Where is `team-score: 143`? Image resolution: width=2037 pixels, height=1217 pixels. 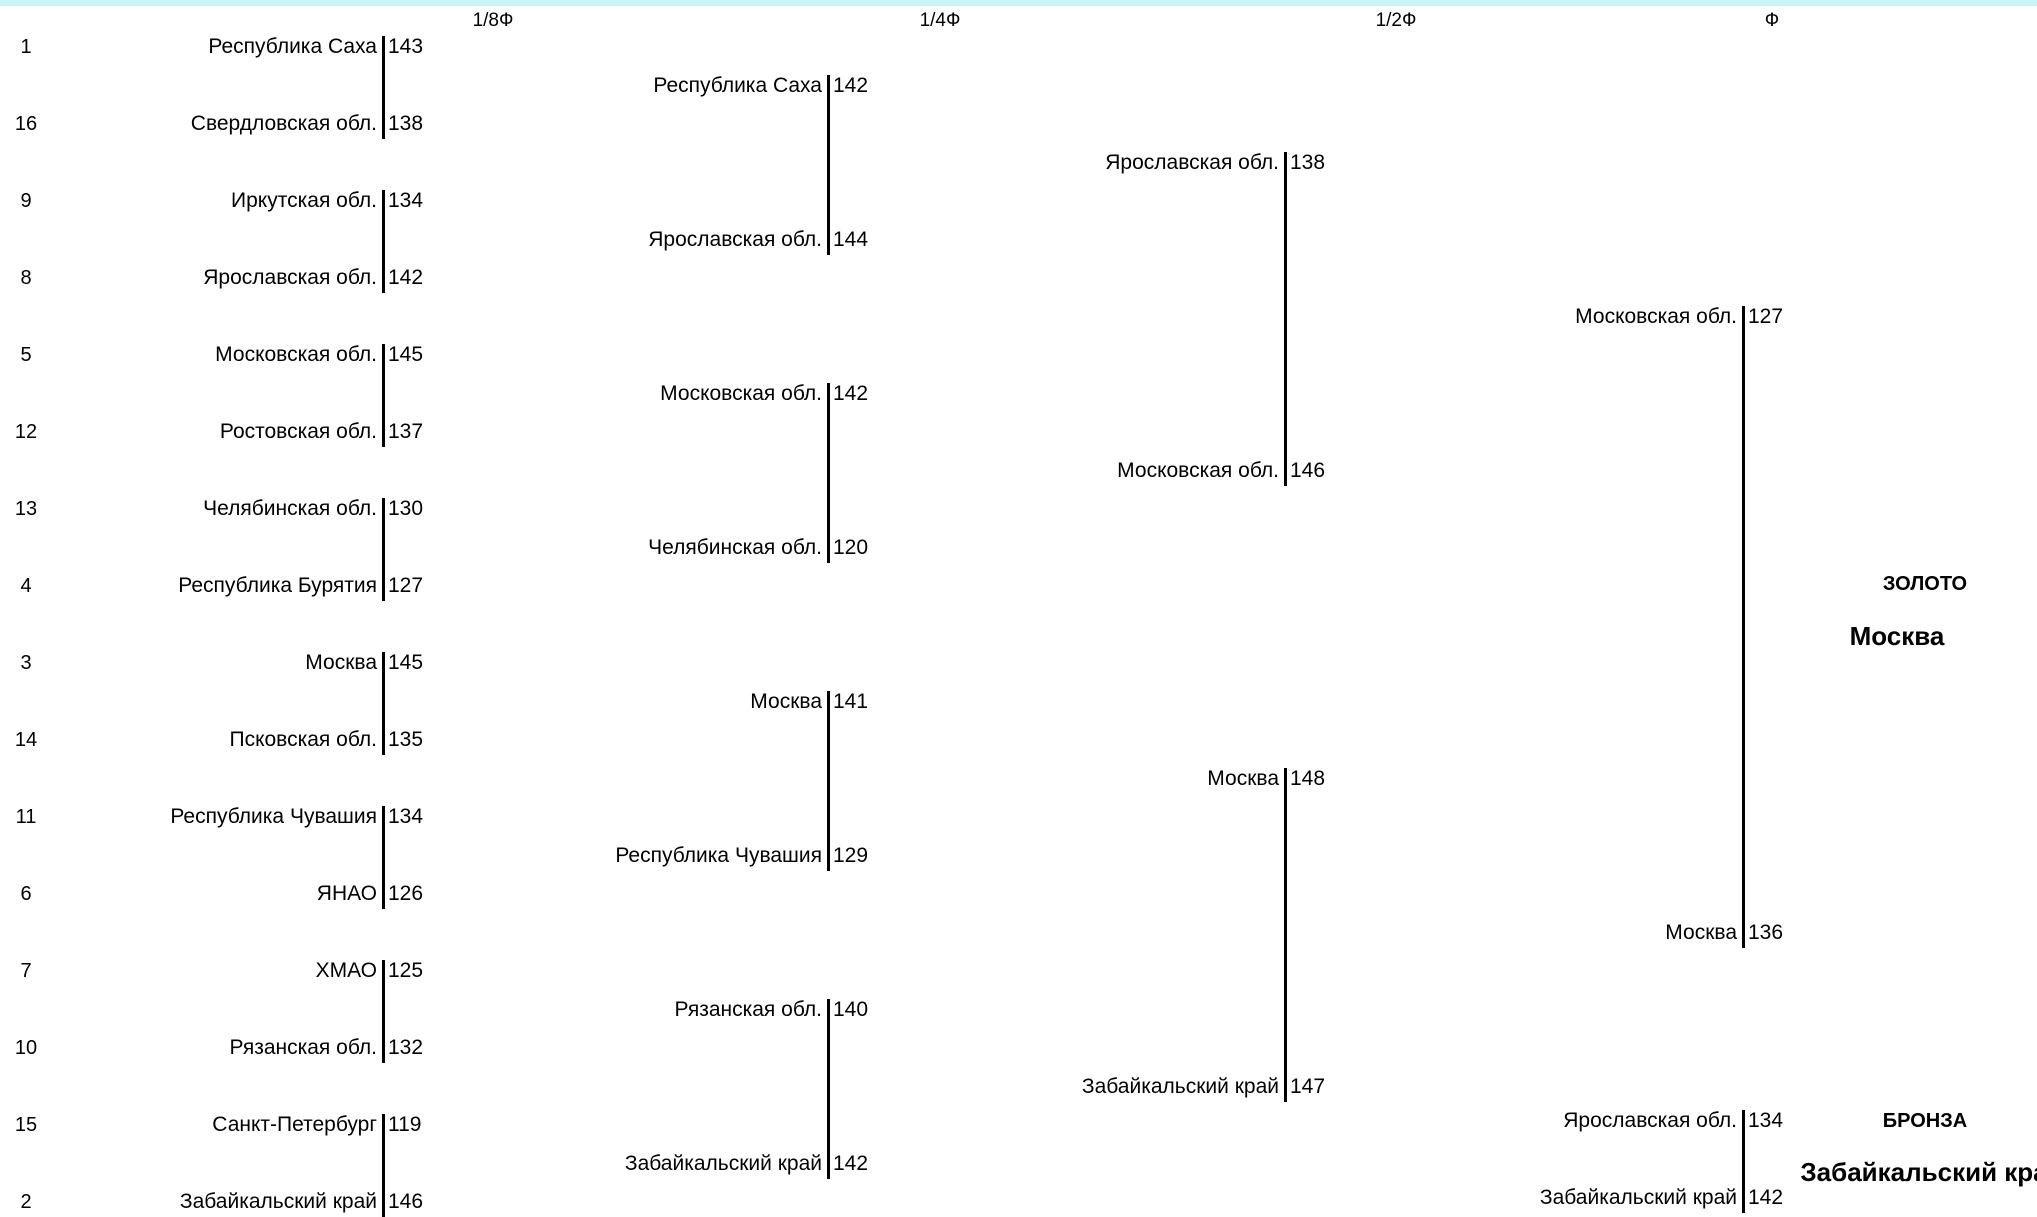
team-score: 143 is located at coordinates (406, 46).